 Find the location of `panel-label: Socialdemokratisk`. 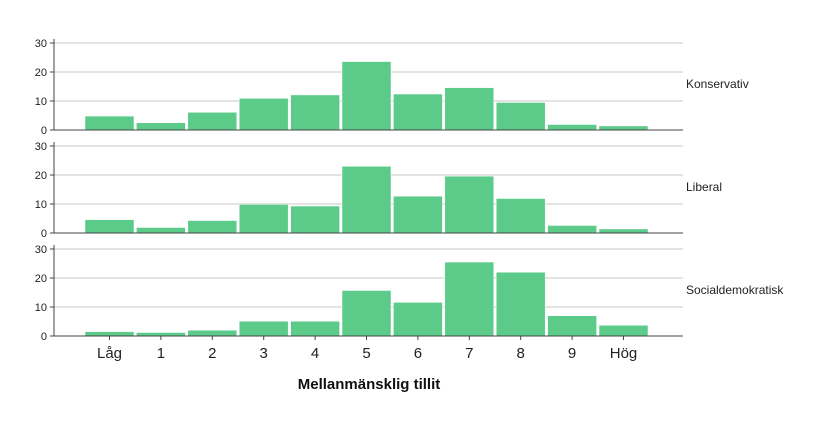

panel-label: Socialdemokratisk is located at coordinates (735, 290).